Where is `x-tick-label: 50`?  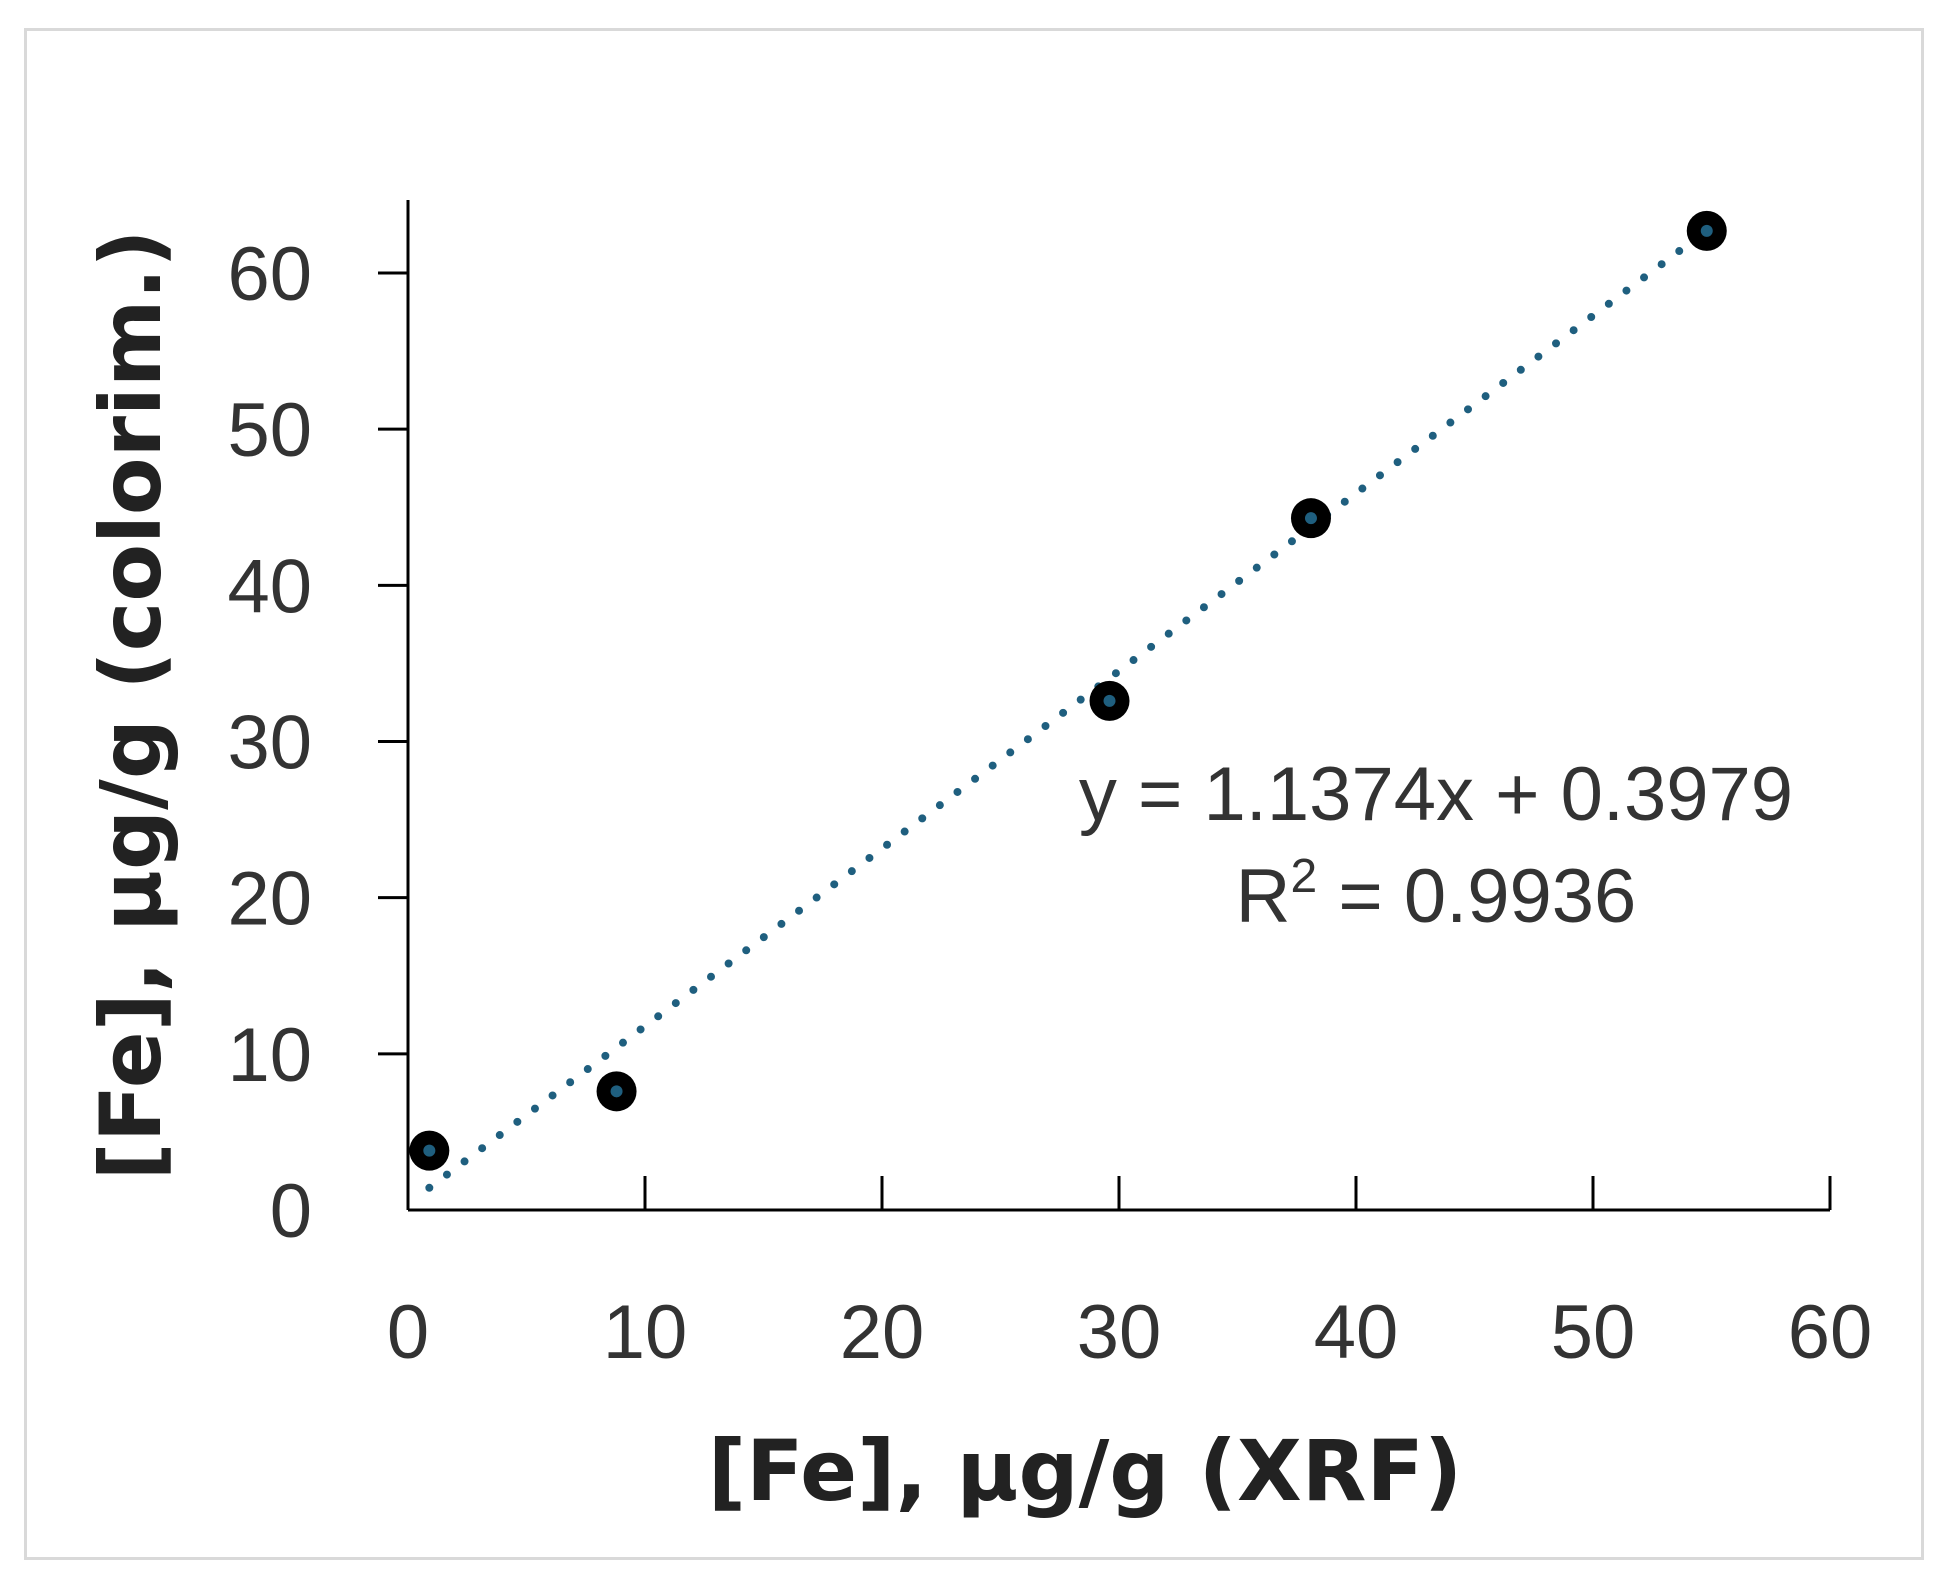
x-tick-label: 50 is located at coordinates (1593, 1332).